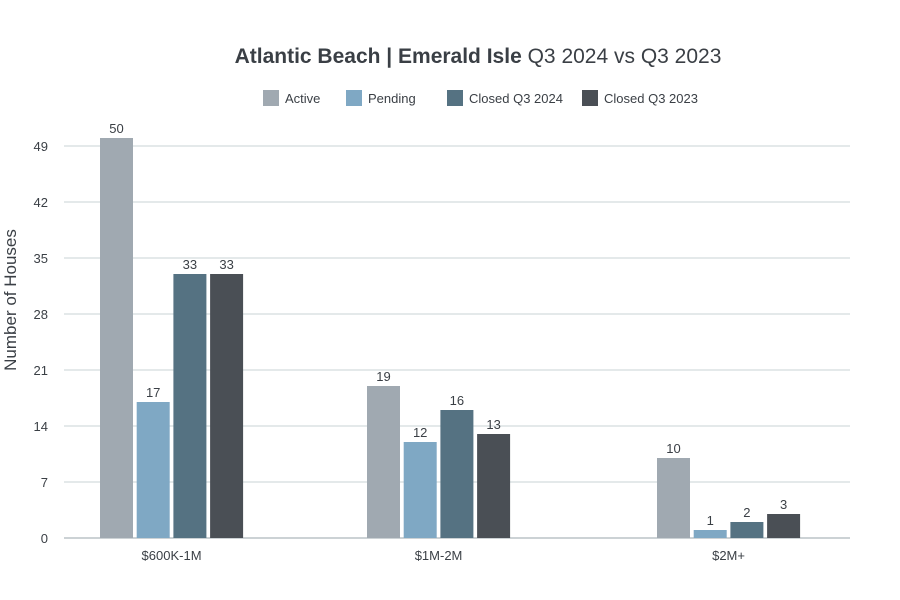 The height and width of the screenshot is (600, 900). I want to click on bar-value-label: 1, so click(710, 520).